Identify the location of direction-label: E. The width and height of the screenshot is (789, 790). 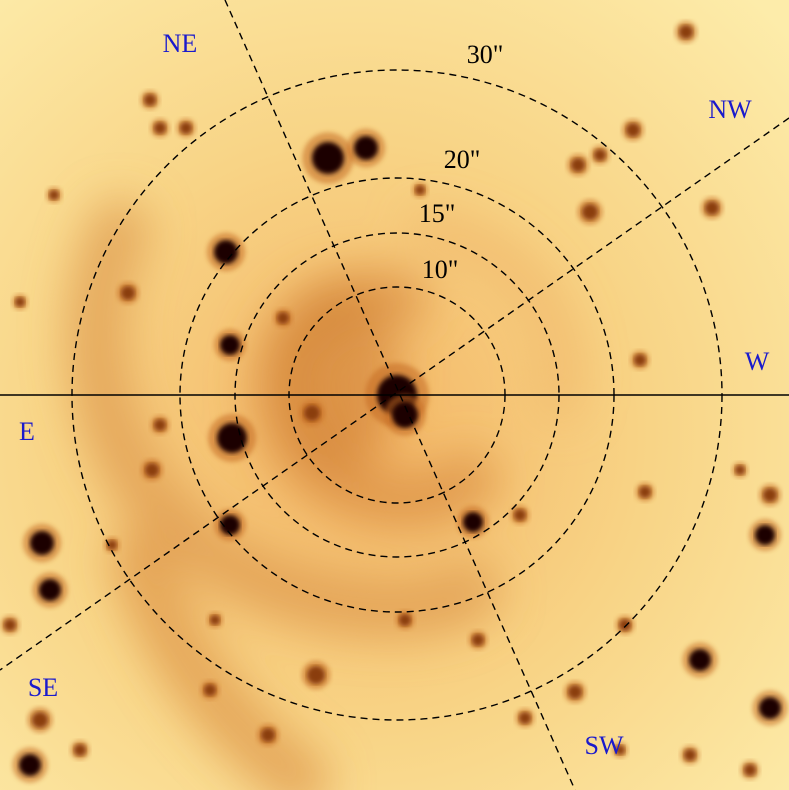
(27, 431).